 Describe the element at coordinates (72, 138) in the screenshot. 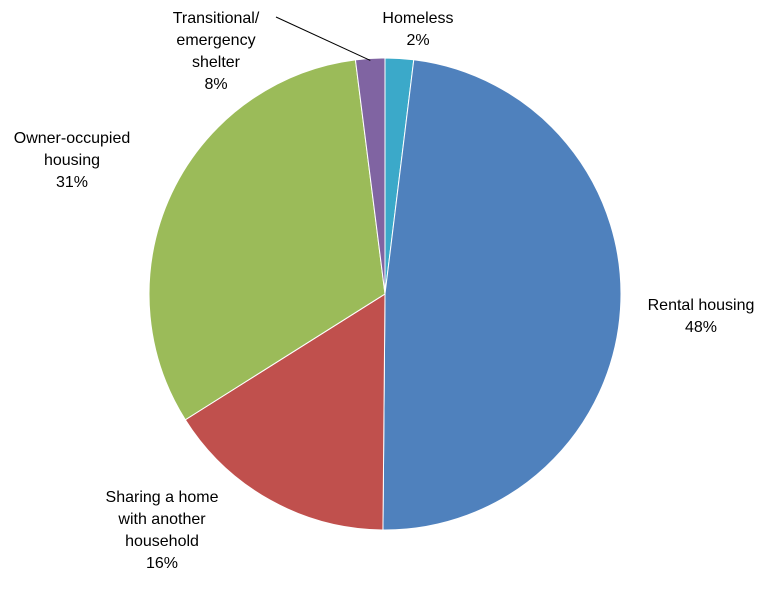

I see `slice-label-text: Owner-occupied` at that location.